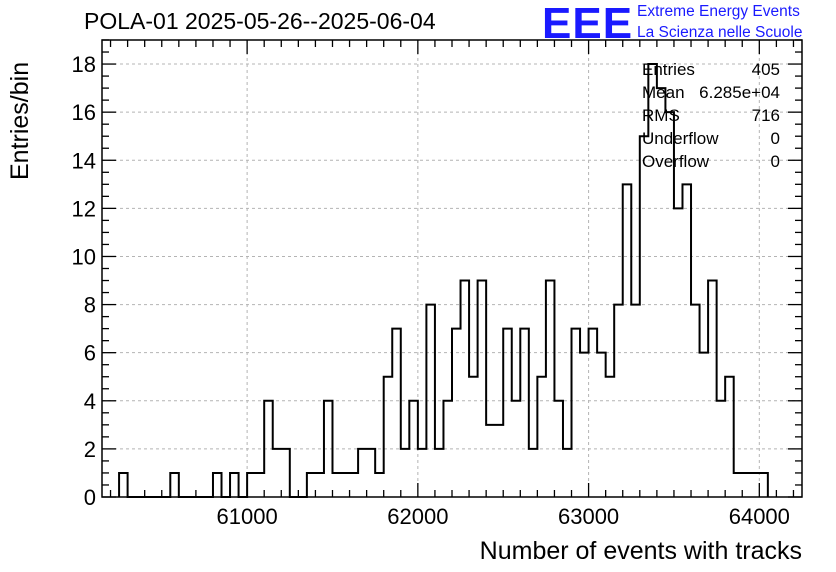 The image size is (836, 572). I want to click on eee-logo: EEE, so click(588, 24).